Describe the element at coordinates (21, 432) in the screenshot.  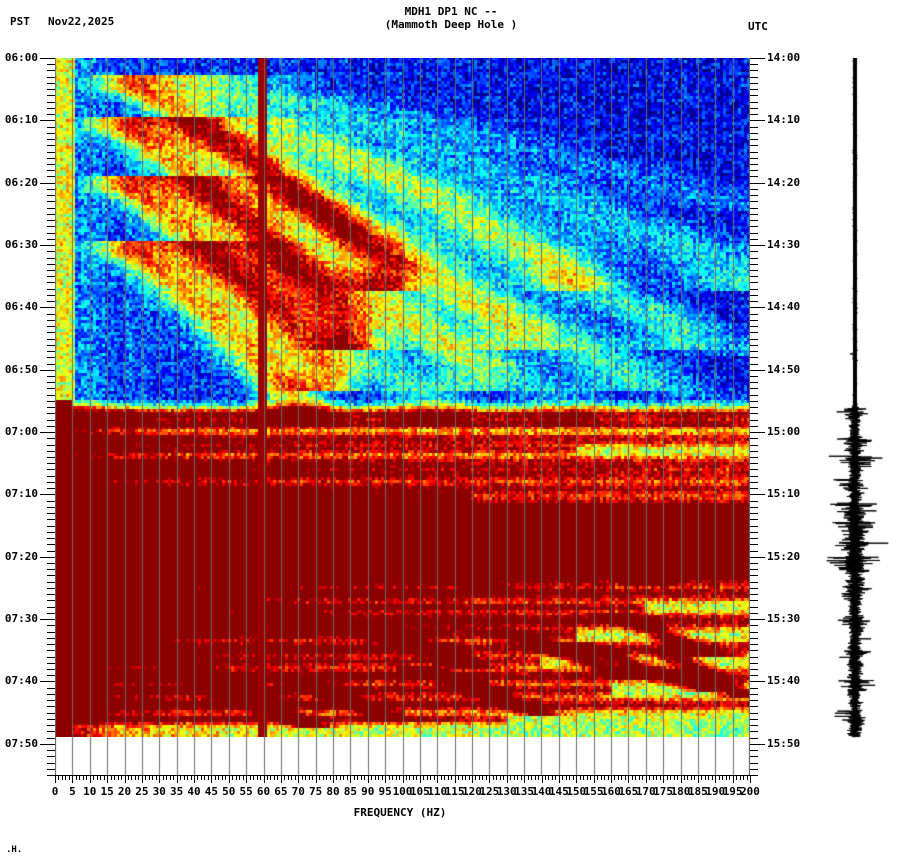
I see `time-tick-label-local: 07:00` at that location.